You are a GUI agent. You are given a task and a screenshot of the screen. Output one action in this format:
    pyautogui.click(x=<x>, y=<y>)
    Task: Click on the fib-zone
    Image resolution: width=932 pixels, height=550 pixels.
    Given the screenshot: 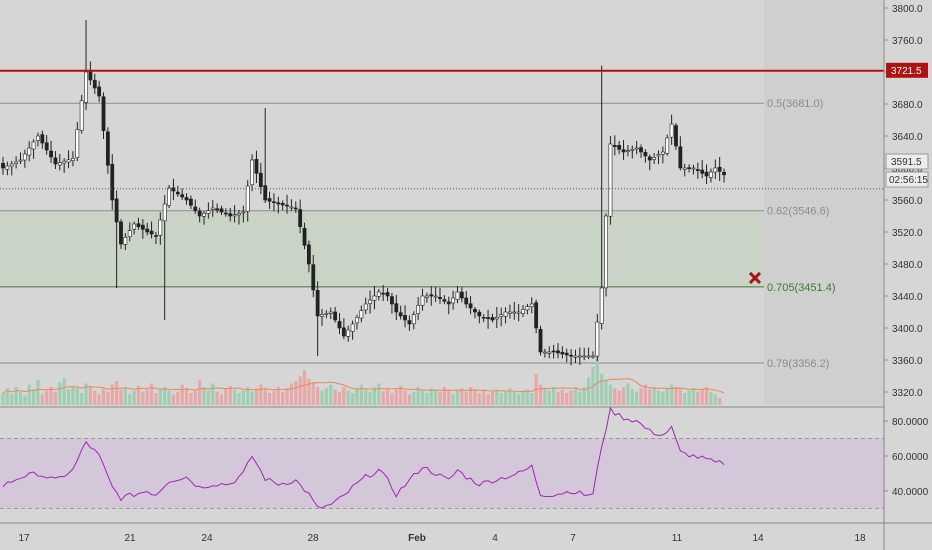 What is the action you would take?
    pyautogui.click(x=382, y=248)
    